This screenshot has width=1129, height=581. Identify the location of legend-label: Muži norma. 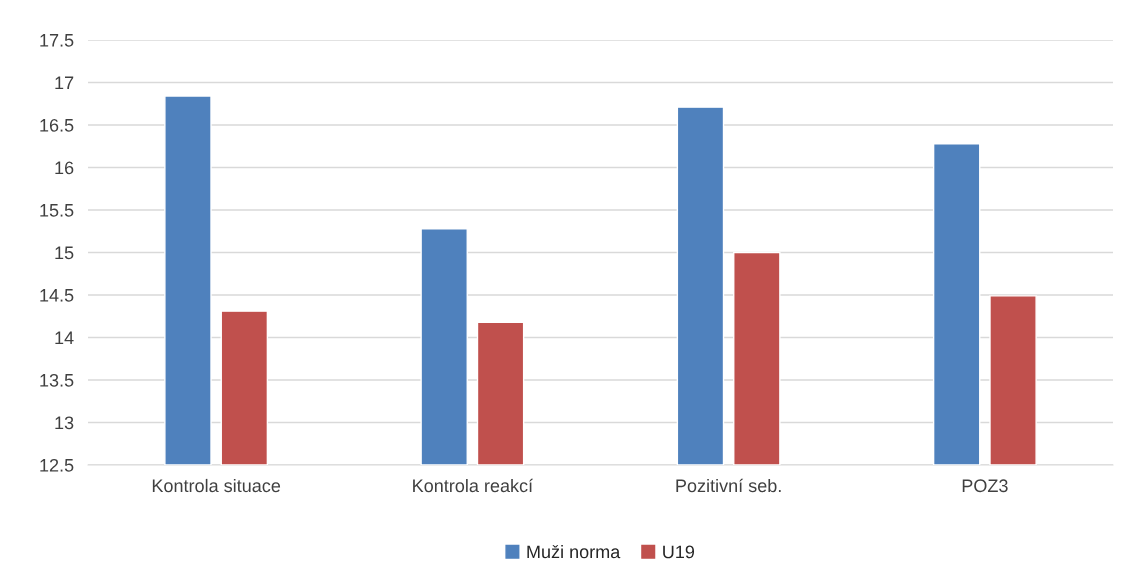
(574, 551).